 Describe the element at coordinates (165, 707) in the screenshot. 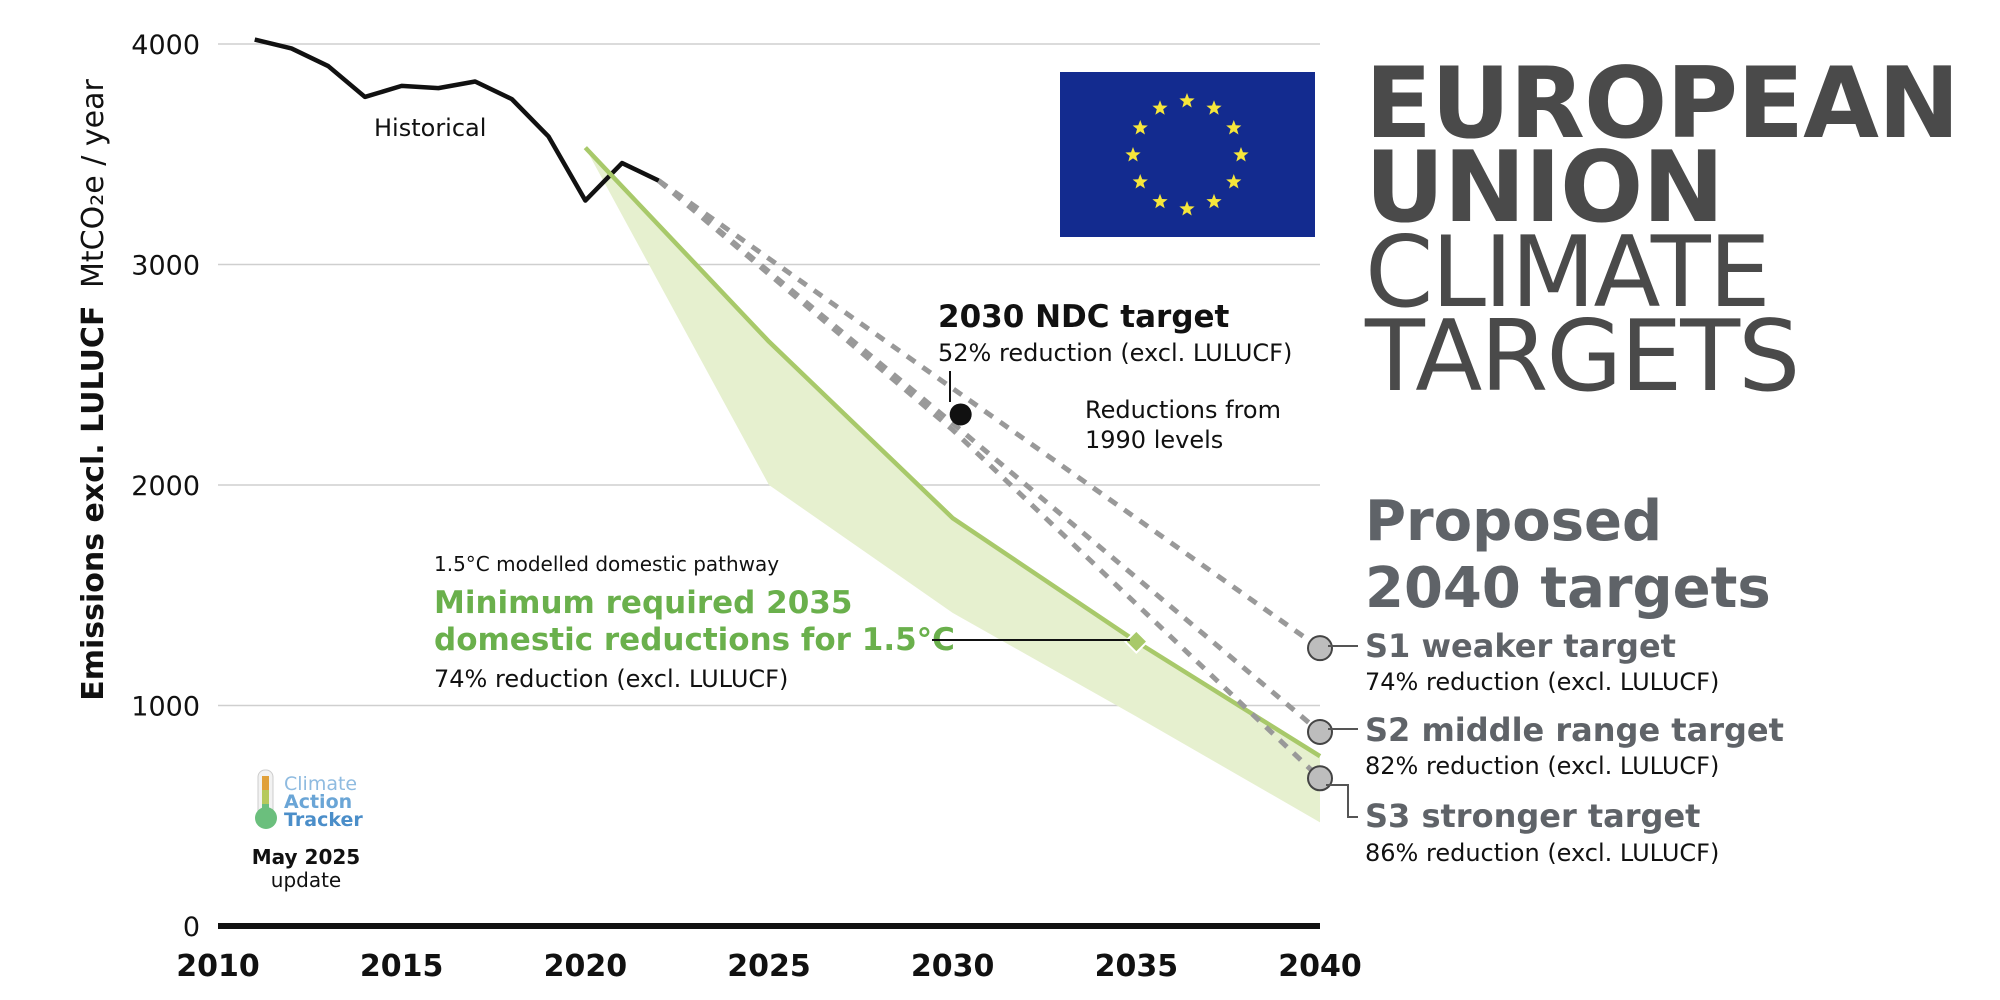

I see `y-tick-label: 1000` at that location.